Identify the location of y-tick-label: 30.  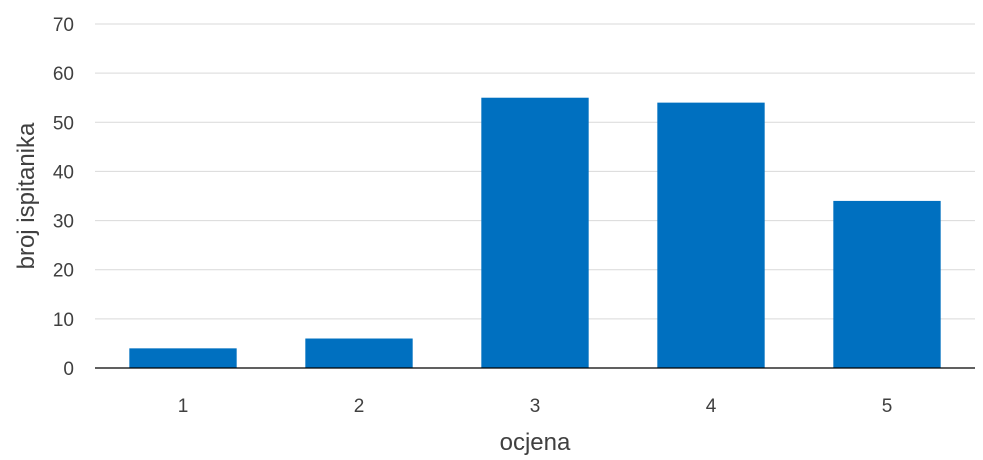
(63, 222).